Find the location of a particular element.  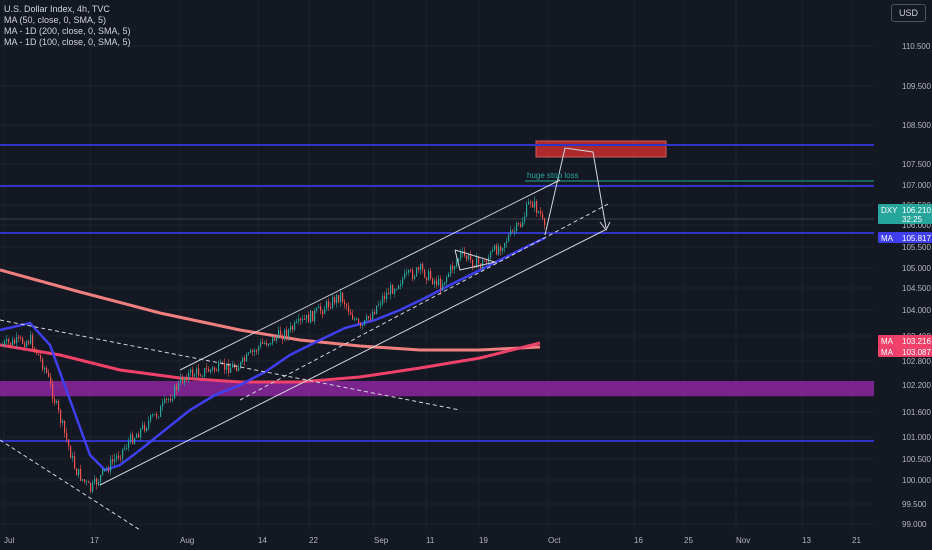

price-tick: 107.500 is located at coordinates (916, 164).